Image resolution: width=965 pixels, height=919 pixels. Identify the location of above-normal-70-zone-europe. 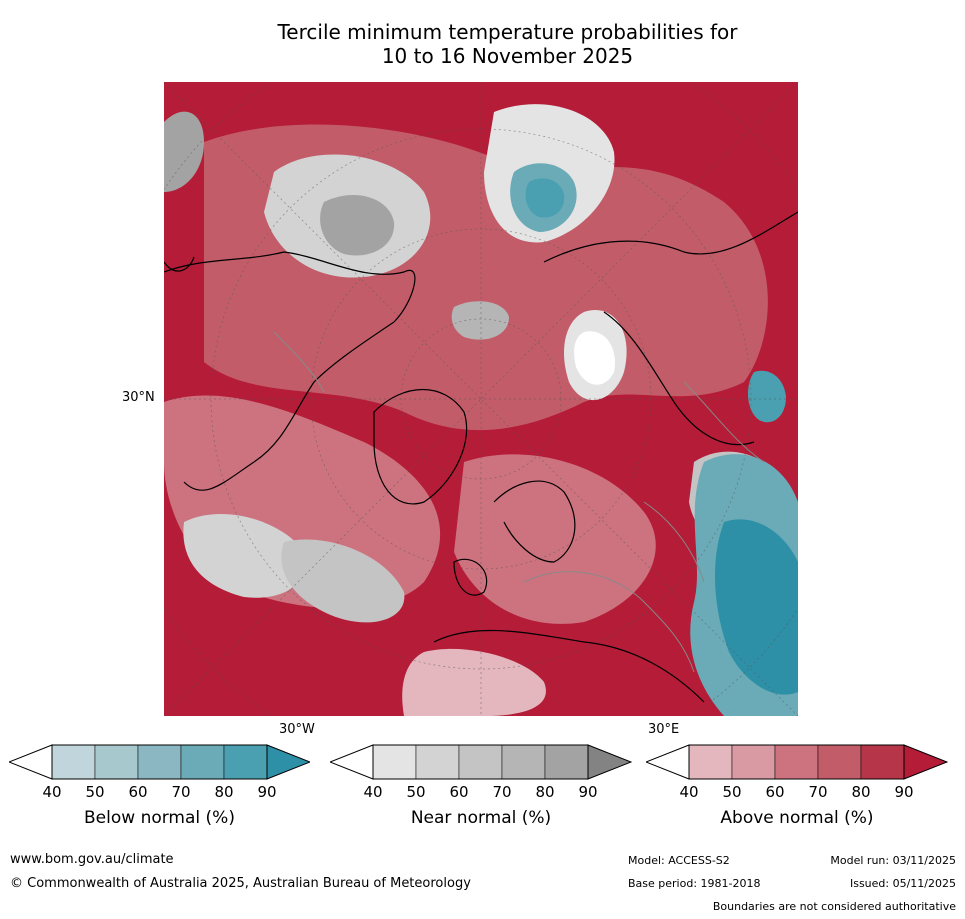
(555, 539).